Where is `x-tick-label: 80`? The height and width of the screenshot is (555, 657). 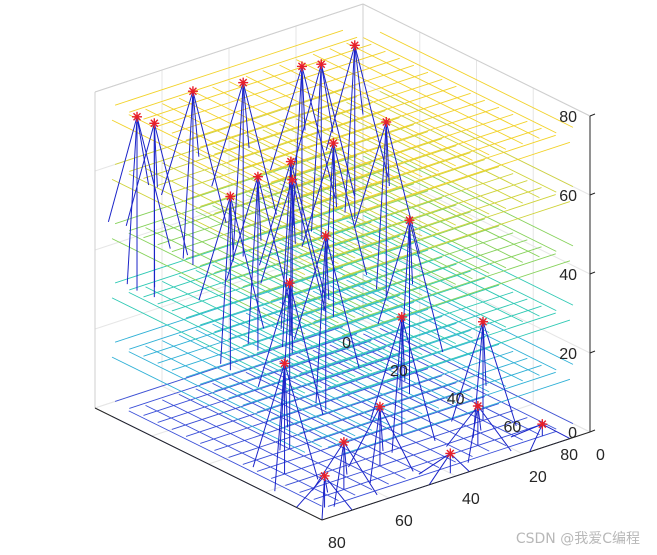
x-tick-label: 80 is located at coordinates (337, 543).